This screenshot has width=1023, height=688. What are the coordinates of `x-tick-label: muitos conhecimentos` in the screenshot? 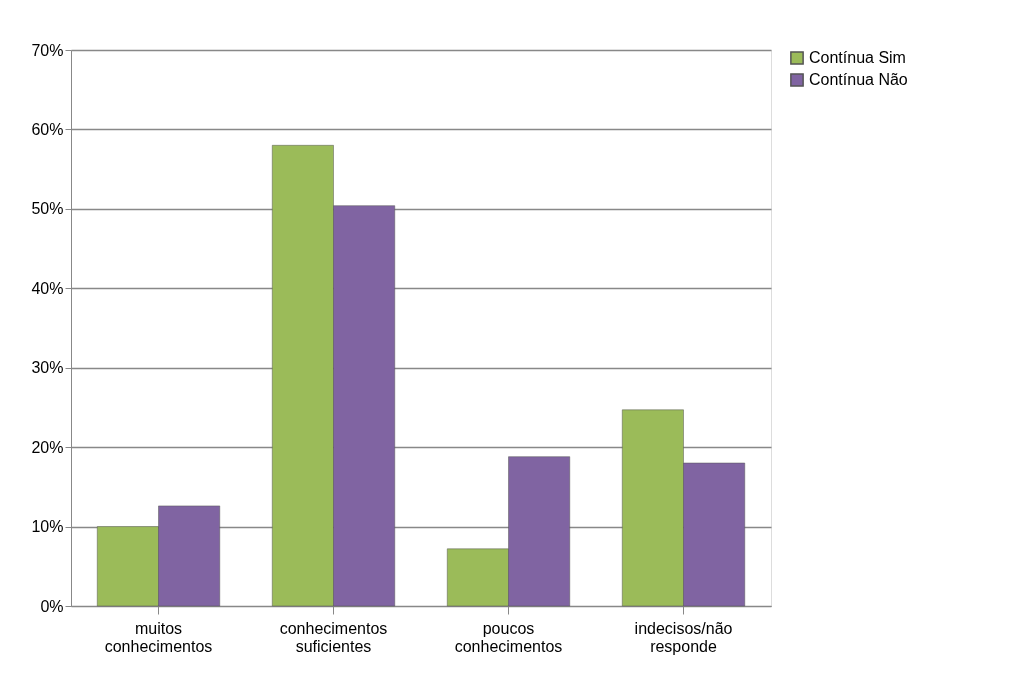 It's located at (158, 637).